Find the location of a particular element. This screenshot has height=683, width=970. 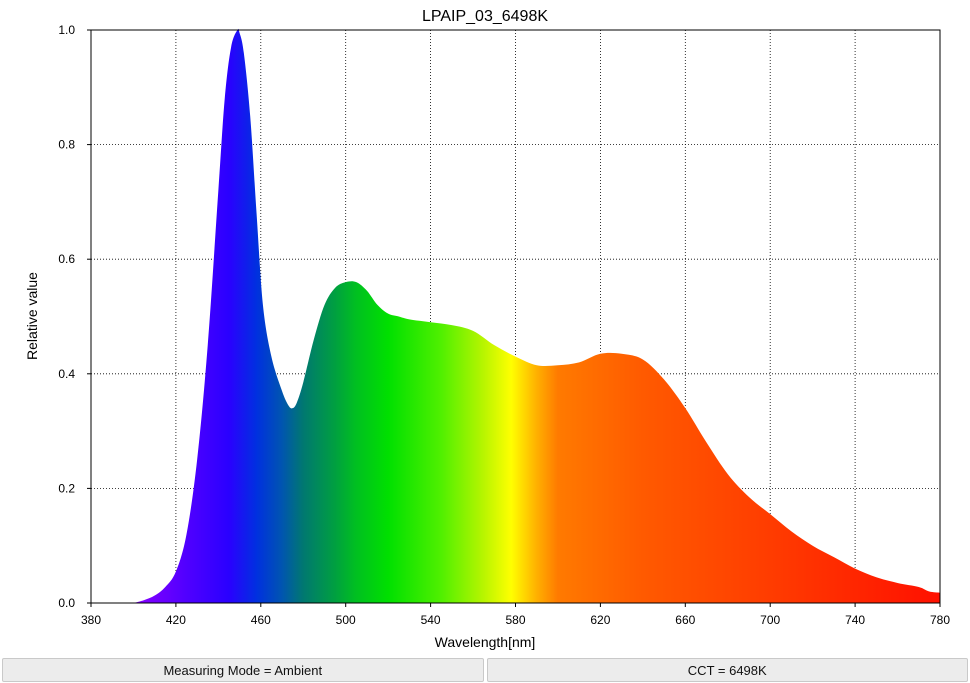

cct-status: CCT = 6498K is located at coordinates (727, 670).